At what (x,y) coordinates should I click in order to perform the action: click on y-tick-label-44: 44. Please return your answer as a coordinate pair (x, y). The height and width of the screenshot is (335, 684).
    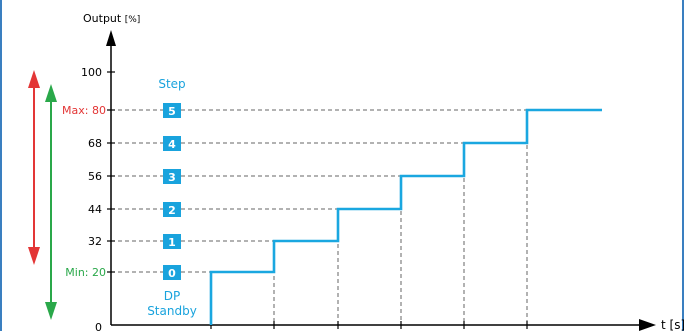
    Looking at the image, I should click on (95, 209).